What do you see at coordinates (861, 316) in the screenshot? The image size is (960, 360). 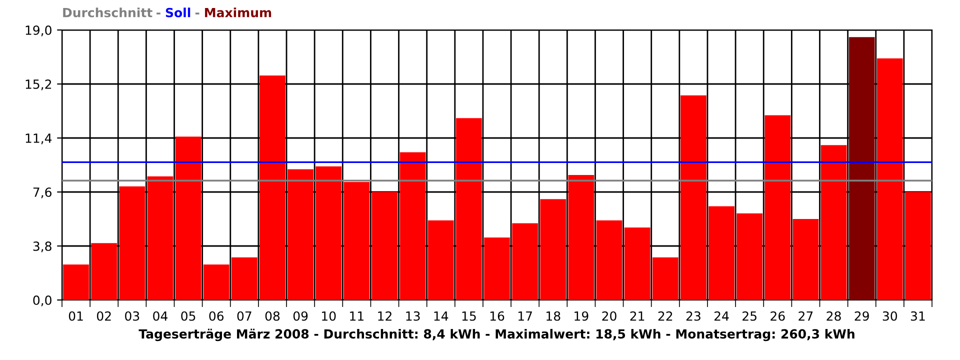 I see `x-tick-label: 29` at bounding box center [861, 316].